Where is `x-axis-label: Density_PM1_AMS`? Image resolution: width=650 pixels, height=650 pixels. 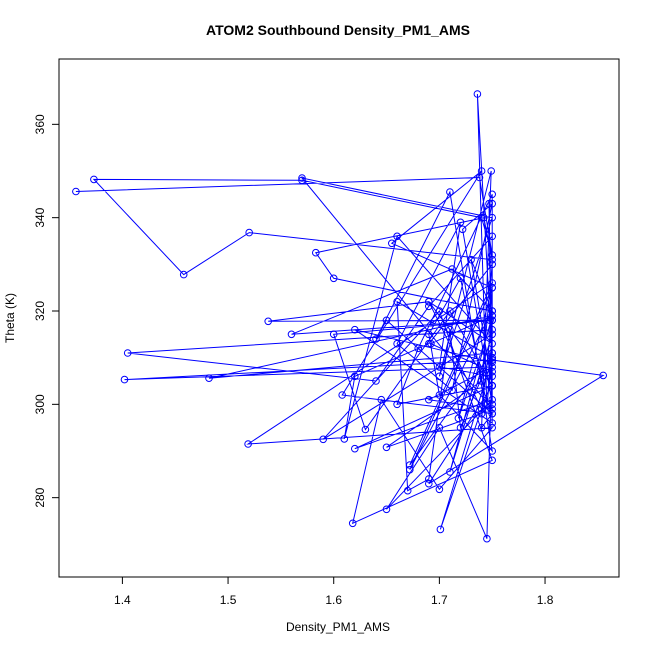
x-axis-label: Density_PM1_AMS is located at coordinates (338, 627).